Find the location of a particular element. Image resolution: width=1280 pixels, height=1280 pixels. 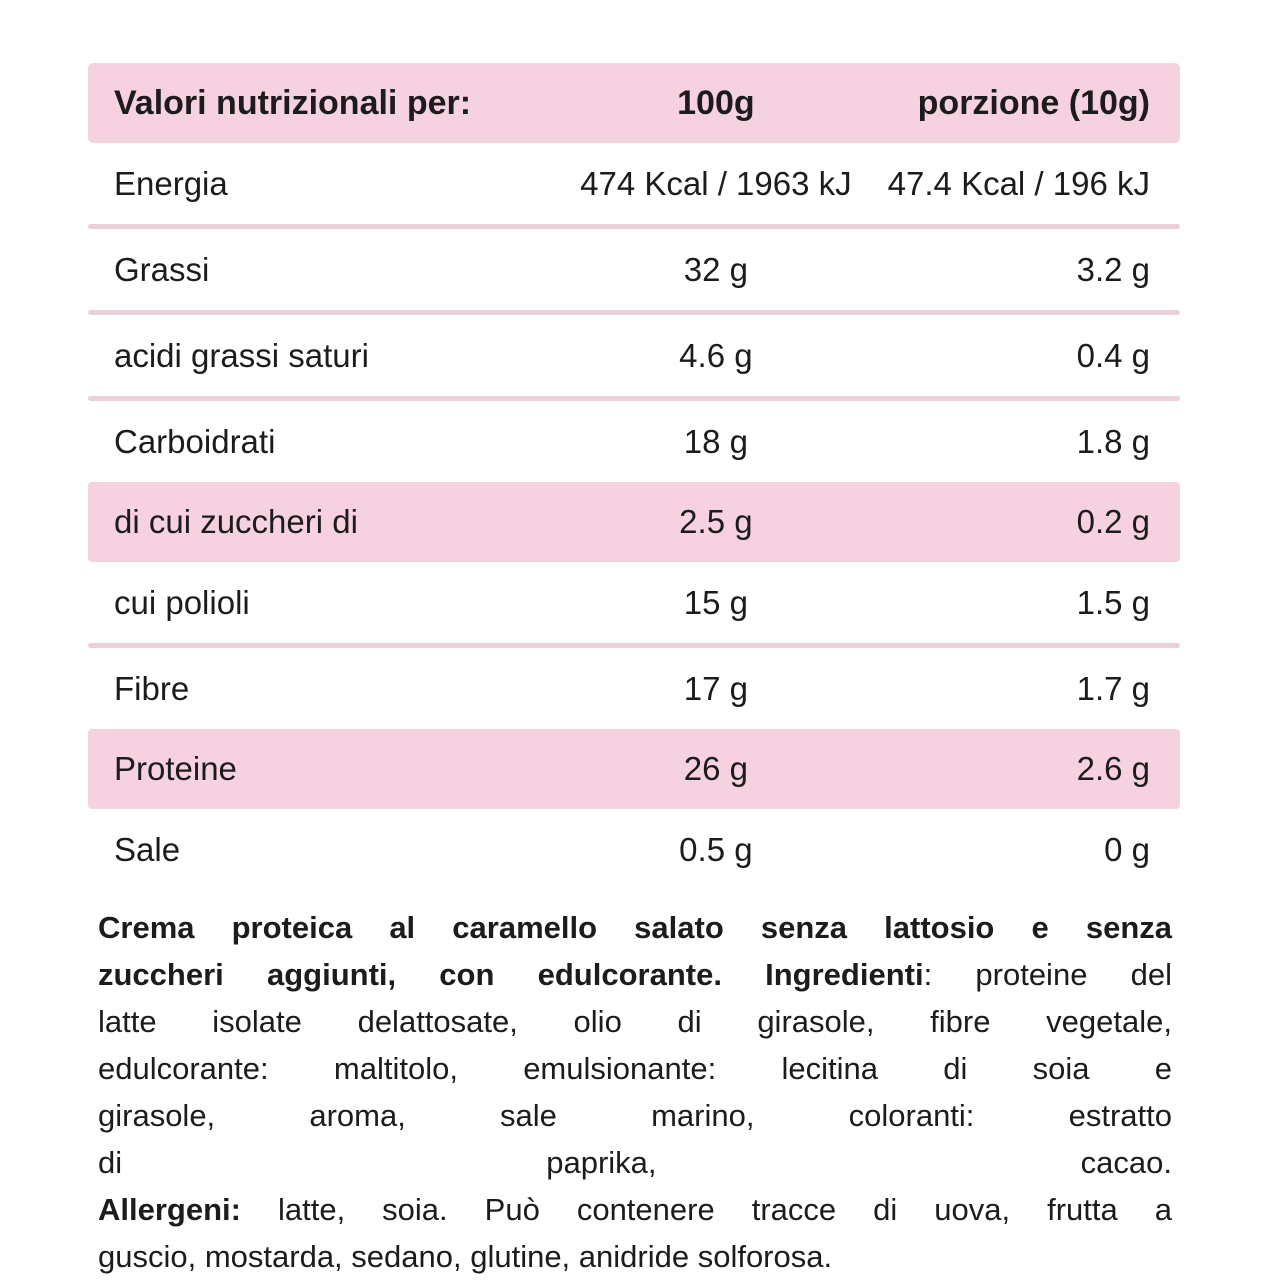

table-row: Carboidrati 18 g 1.8 g is located at coordinates (634, 441).